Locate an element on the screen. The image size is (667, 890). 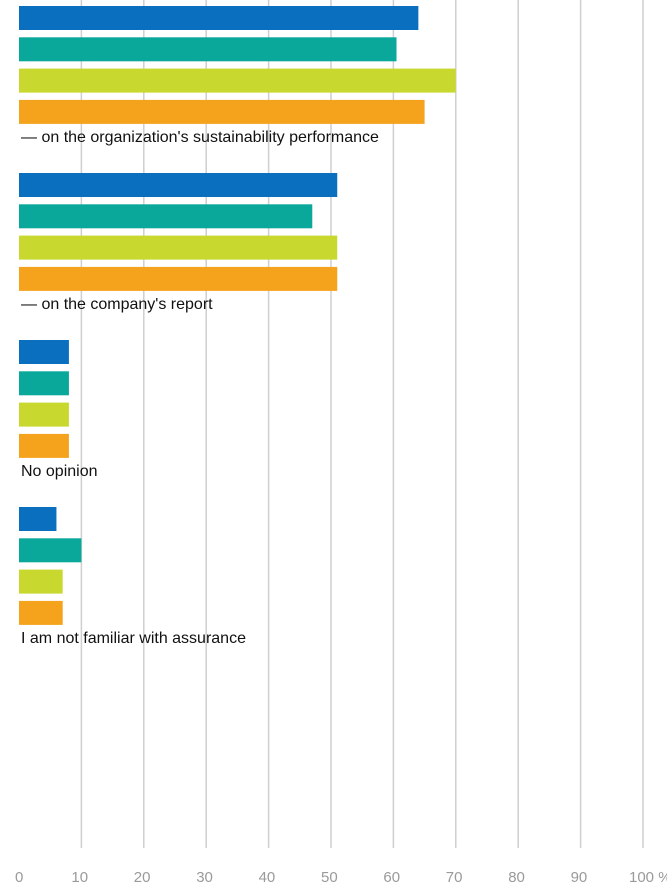
bar-cat3-series2 is located at coordinates (44, 383).